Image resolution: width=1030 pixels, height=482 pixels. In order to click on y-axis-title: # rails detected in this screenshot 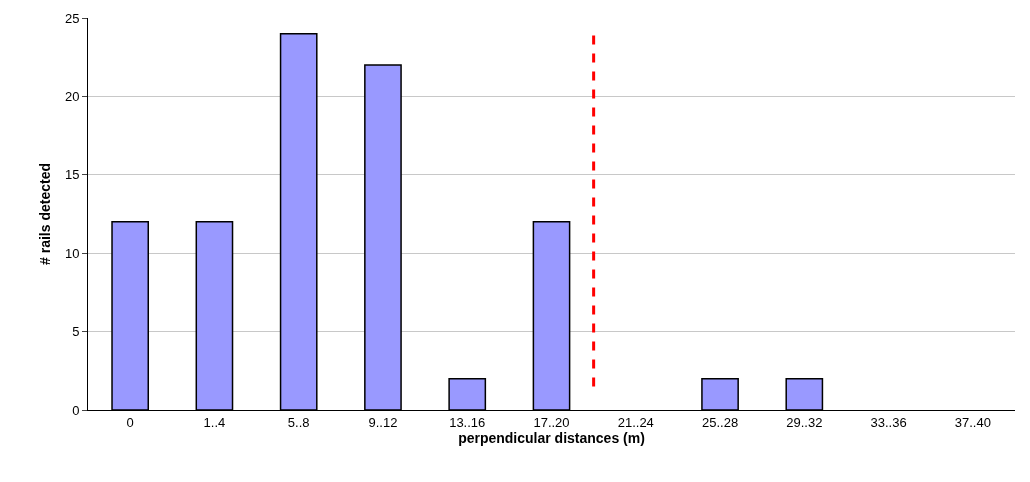, I will do `click(45, 214)`.